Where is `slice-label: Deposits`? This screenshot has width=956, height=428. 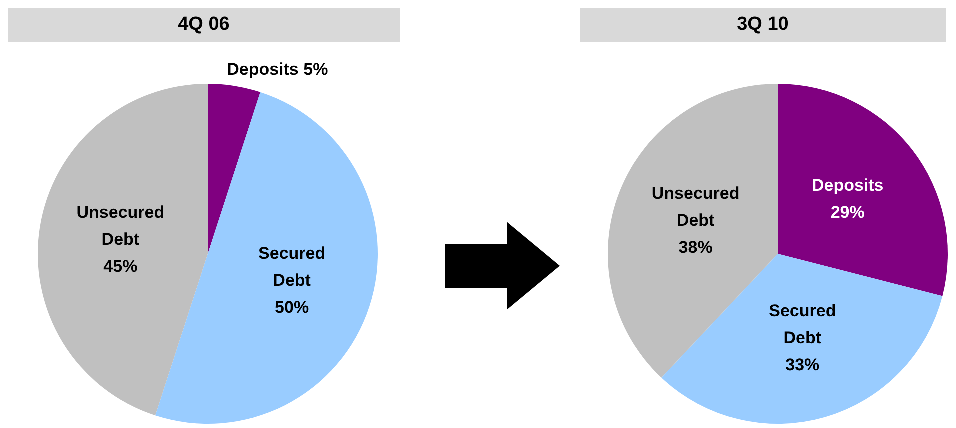
slice-label: Deposits is located at coordinates (848, 186).